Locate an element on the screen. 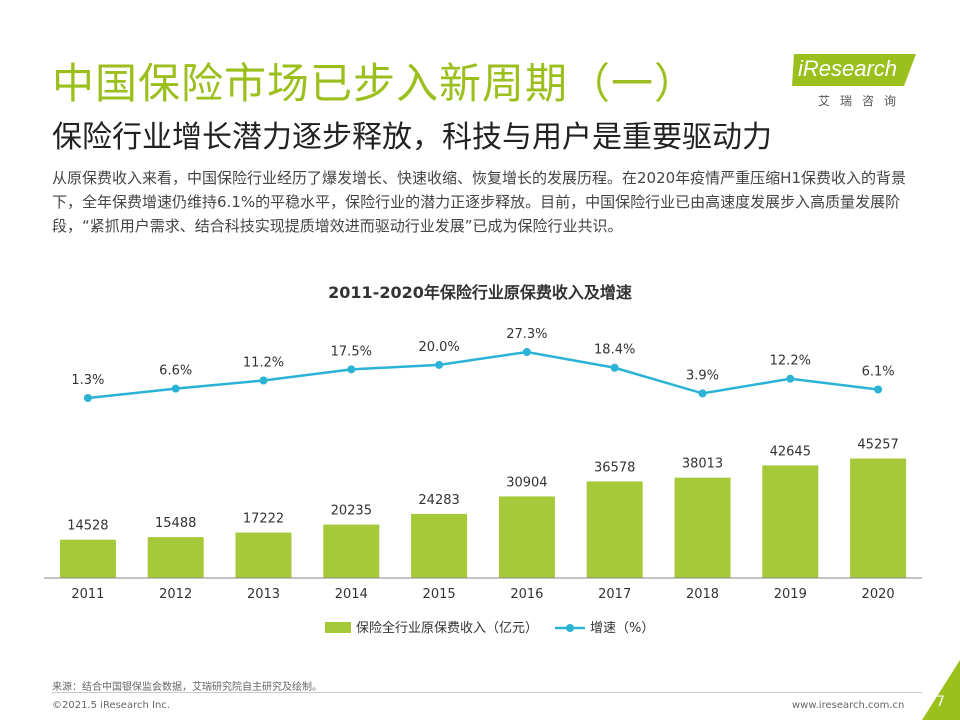  bar-label-2012: 15488 is located at coordinates (175, 523).